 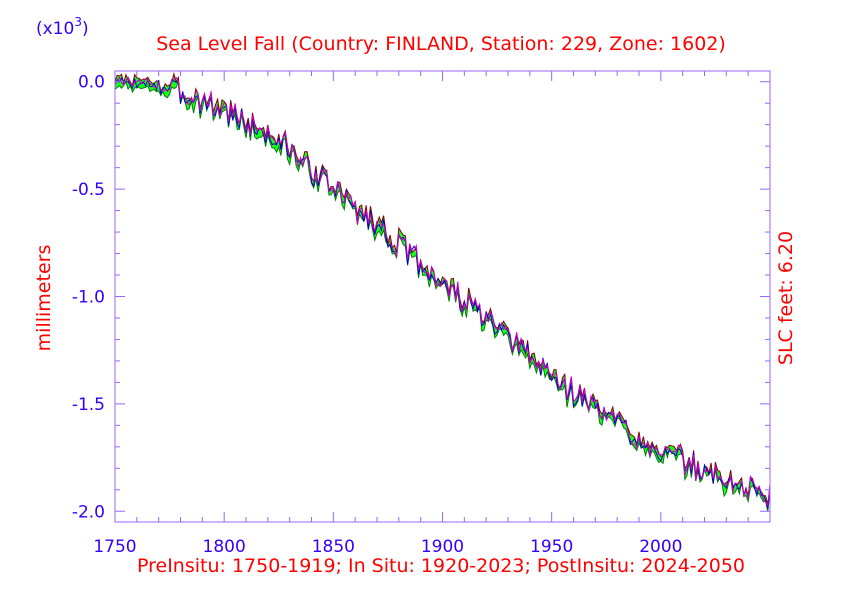 I want to click on x-tick-label: 1750, so click(x=114, y=547).